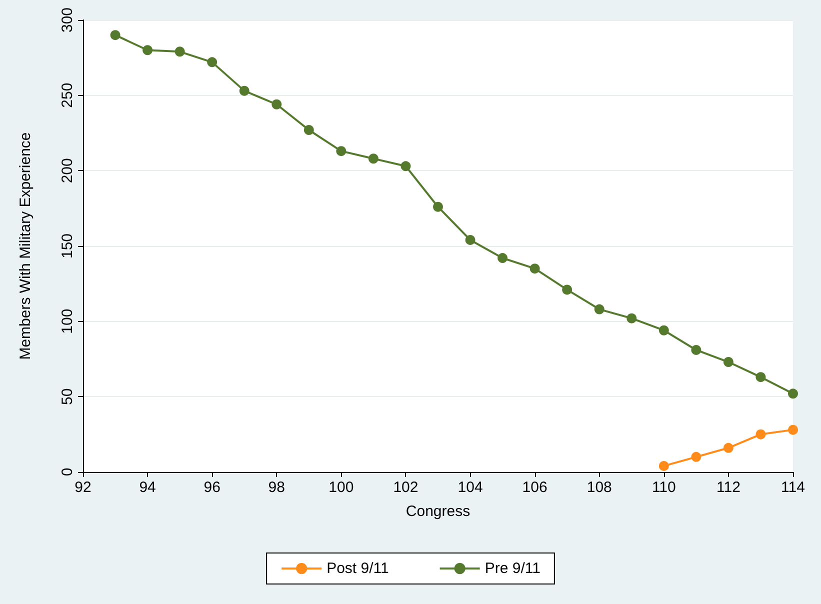 This screenshot has height=604, width=821. What do you see at coordinates (67, 171) in the screenshot?
I see `y-tick-label: 200` at bounding box center [67, 171].